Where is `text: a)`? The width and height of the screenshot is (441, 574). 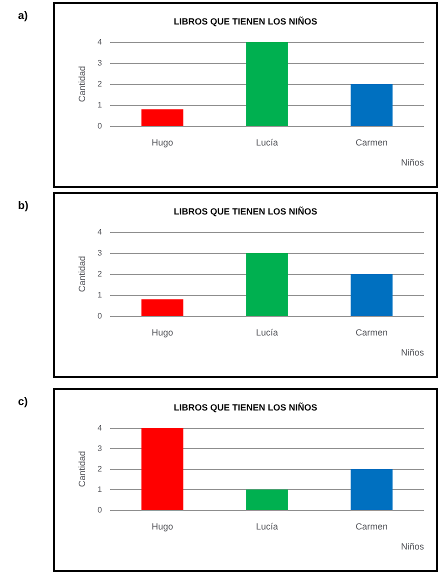
text: a) is located at coordinates (23, 16).